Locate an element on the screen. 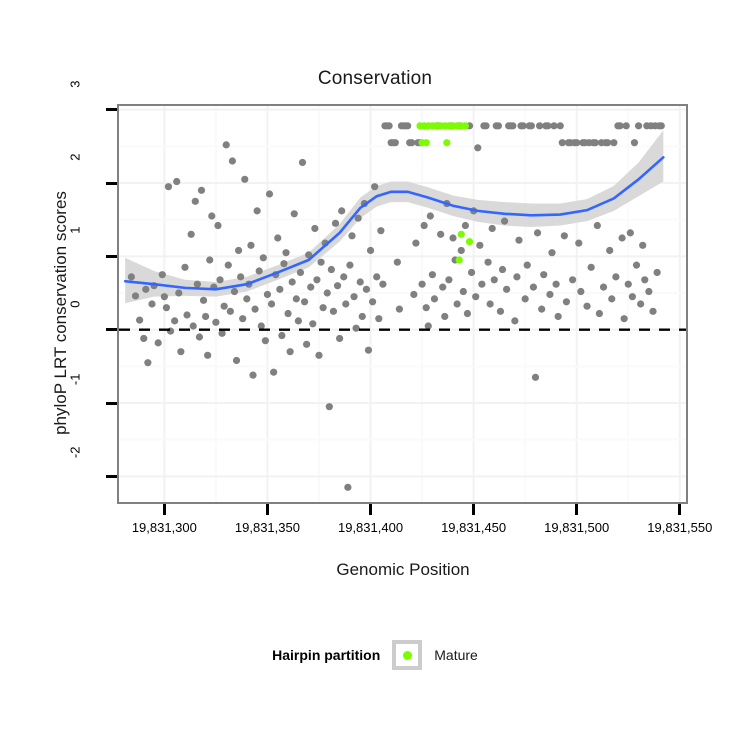 This screenshot has width=750, height=750. x-tick-label: 19,831,400 is located at coordinates (370, 527).